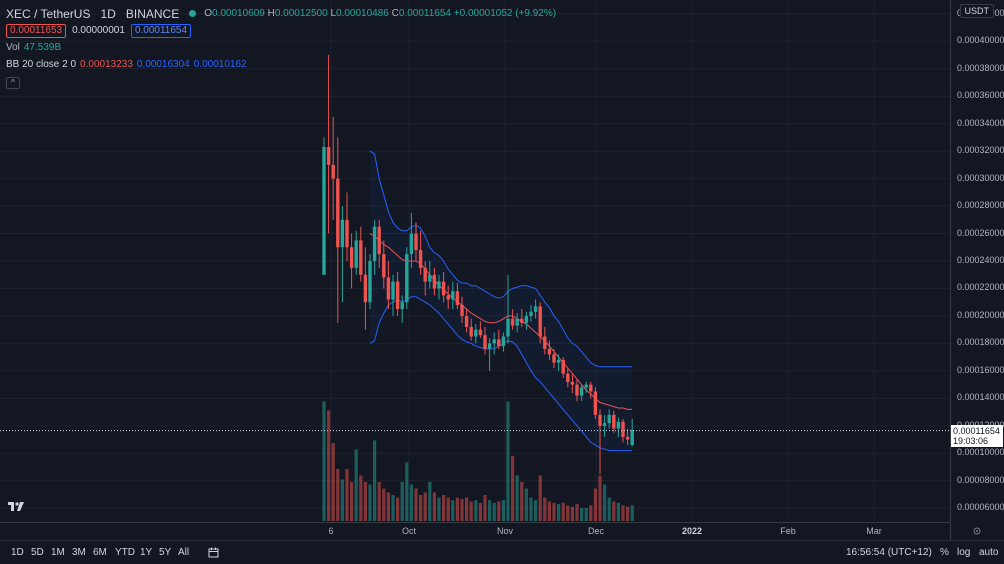 This screenshot has height=564, width=1004. Describe the element at coordinates (944, 552) in the screenshot. I see `percent-scale-toggle: %` at that location.